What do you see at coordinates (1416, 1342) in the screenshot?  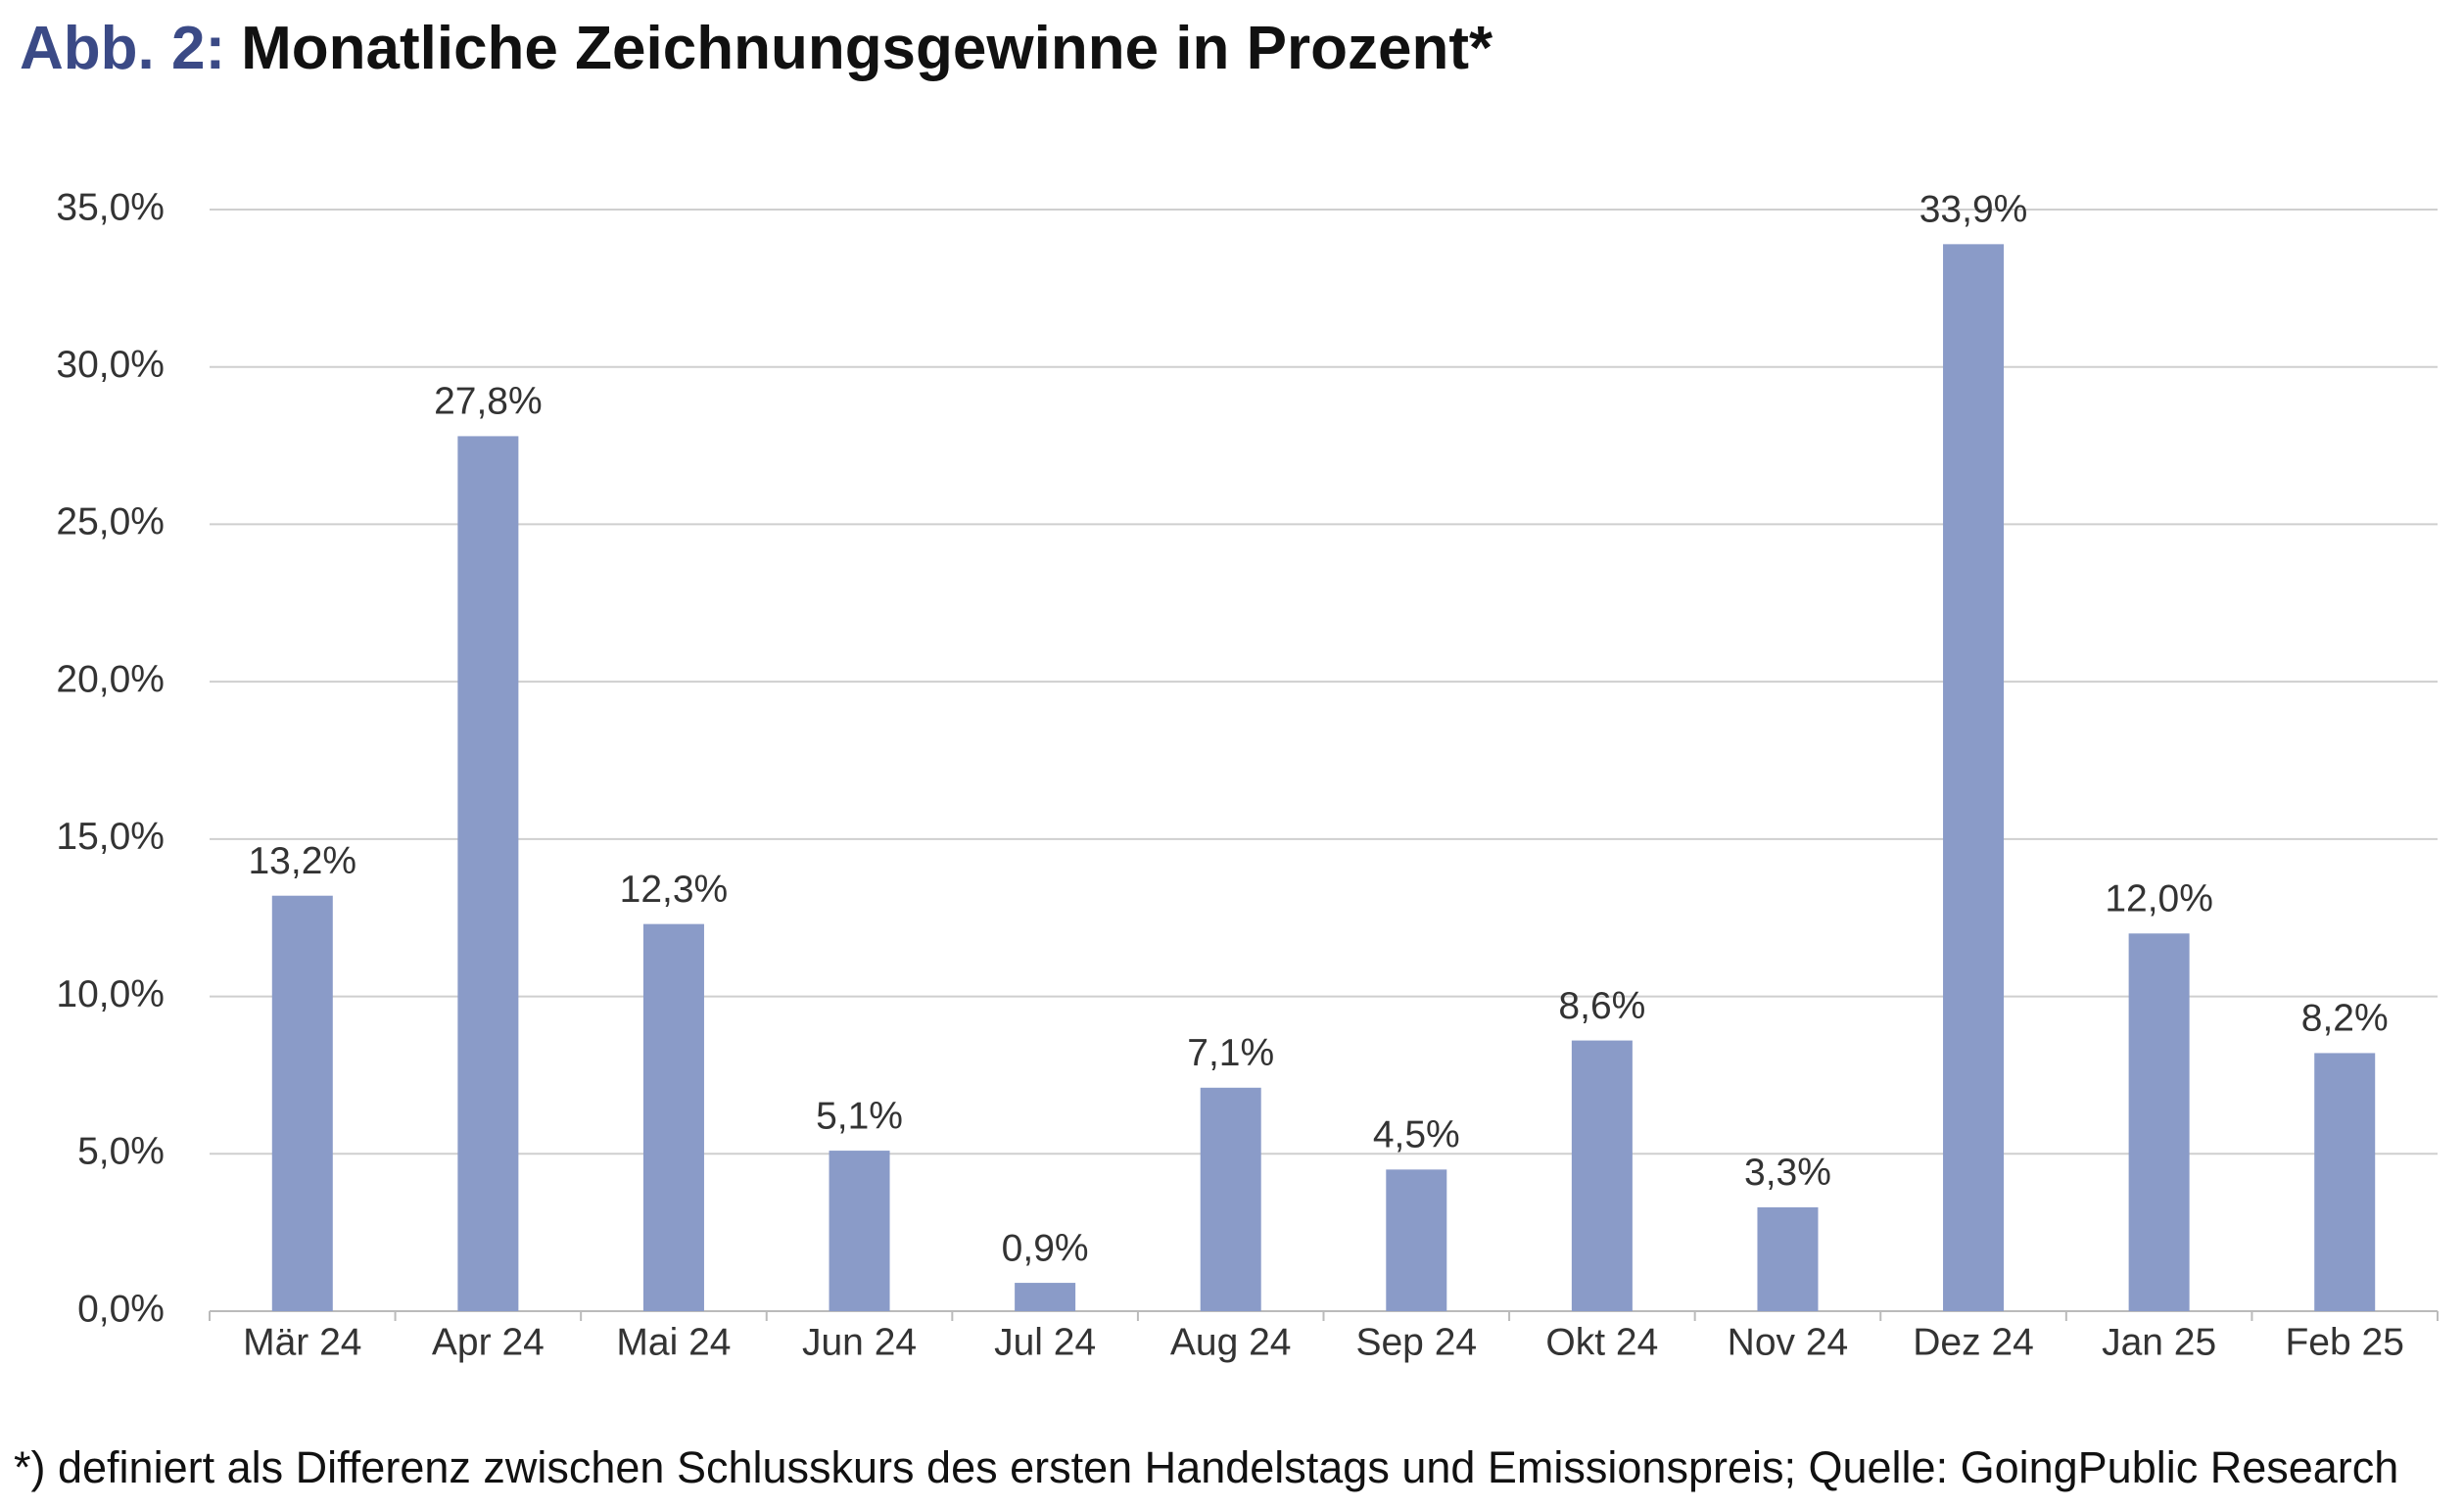 I see `x-tick-label: Sep 24` at bounding box center [1416, 1342].